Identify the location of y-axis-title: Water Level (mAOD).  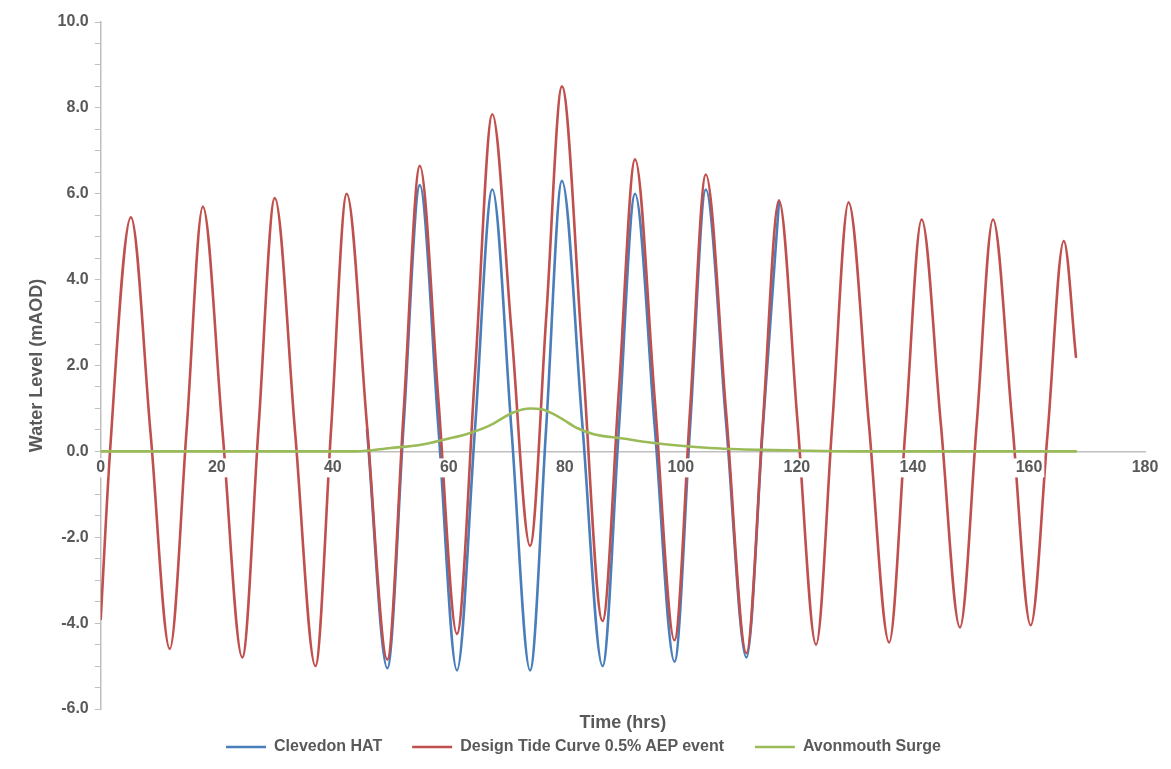
(35, 365).